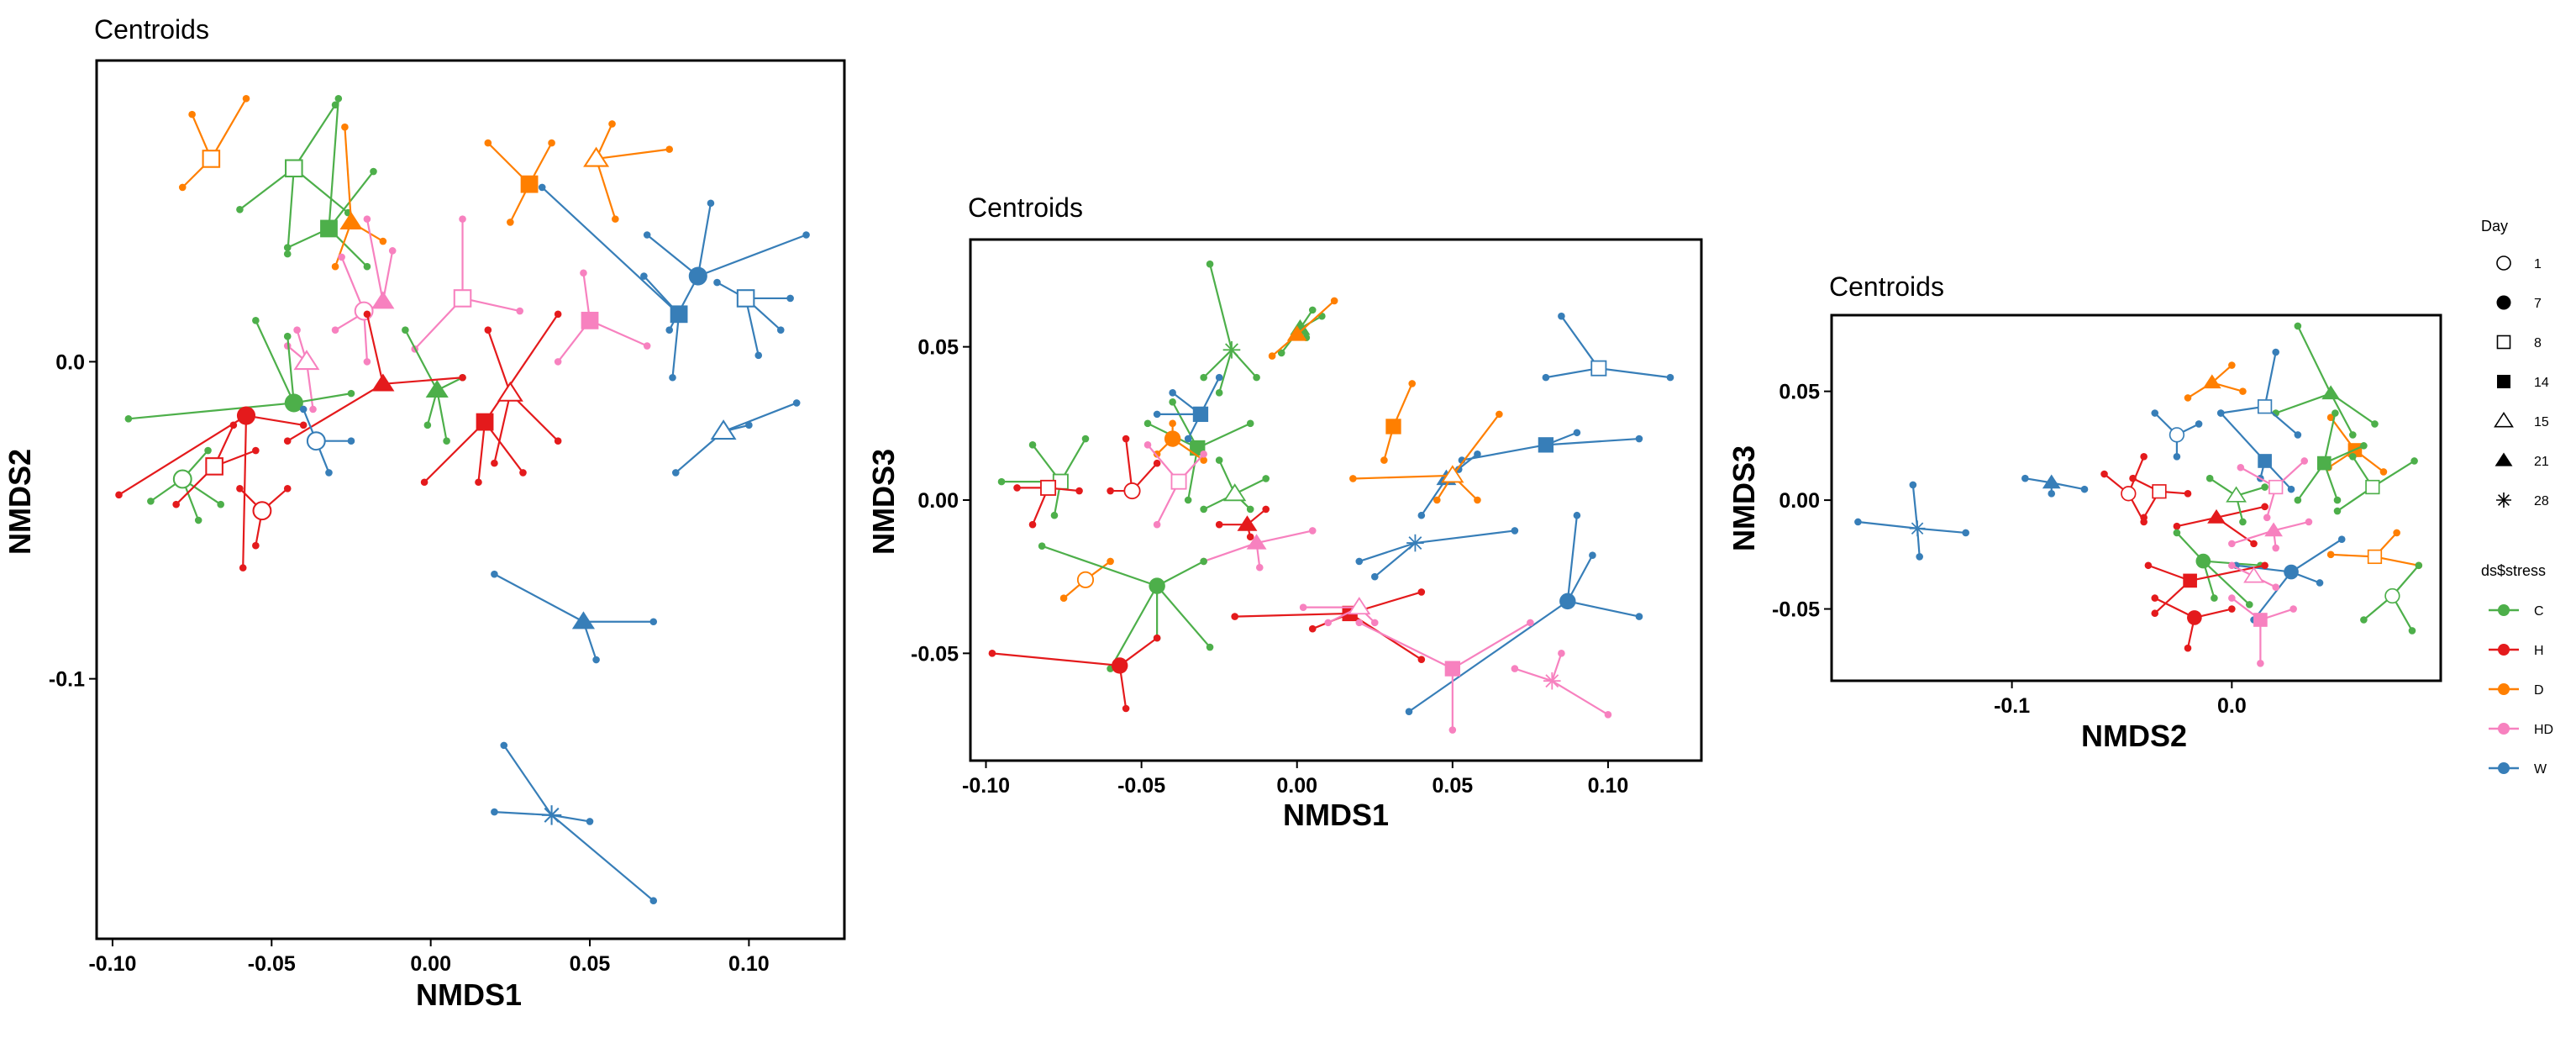  What do you see at coordinates (67, 680) in the screenshot?
I see `y-tick-label: -0.1` at bounding box center [67, 680].